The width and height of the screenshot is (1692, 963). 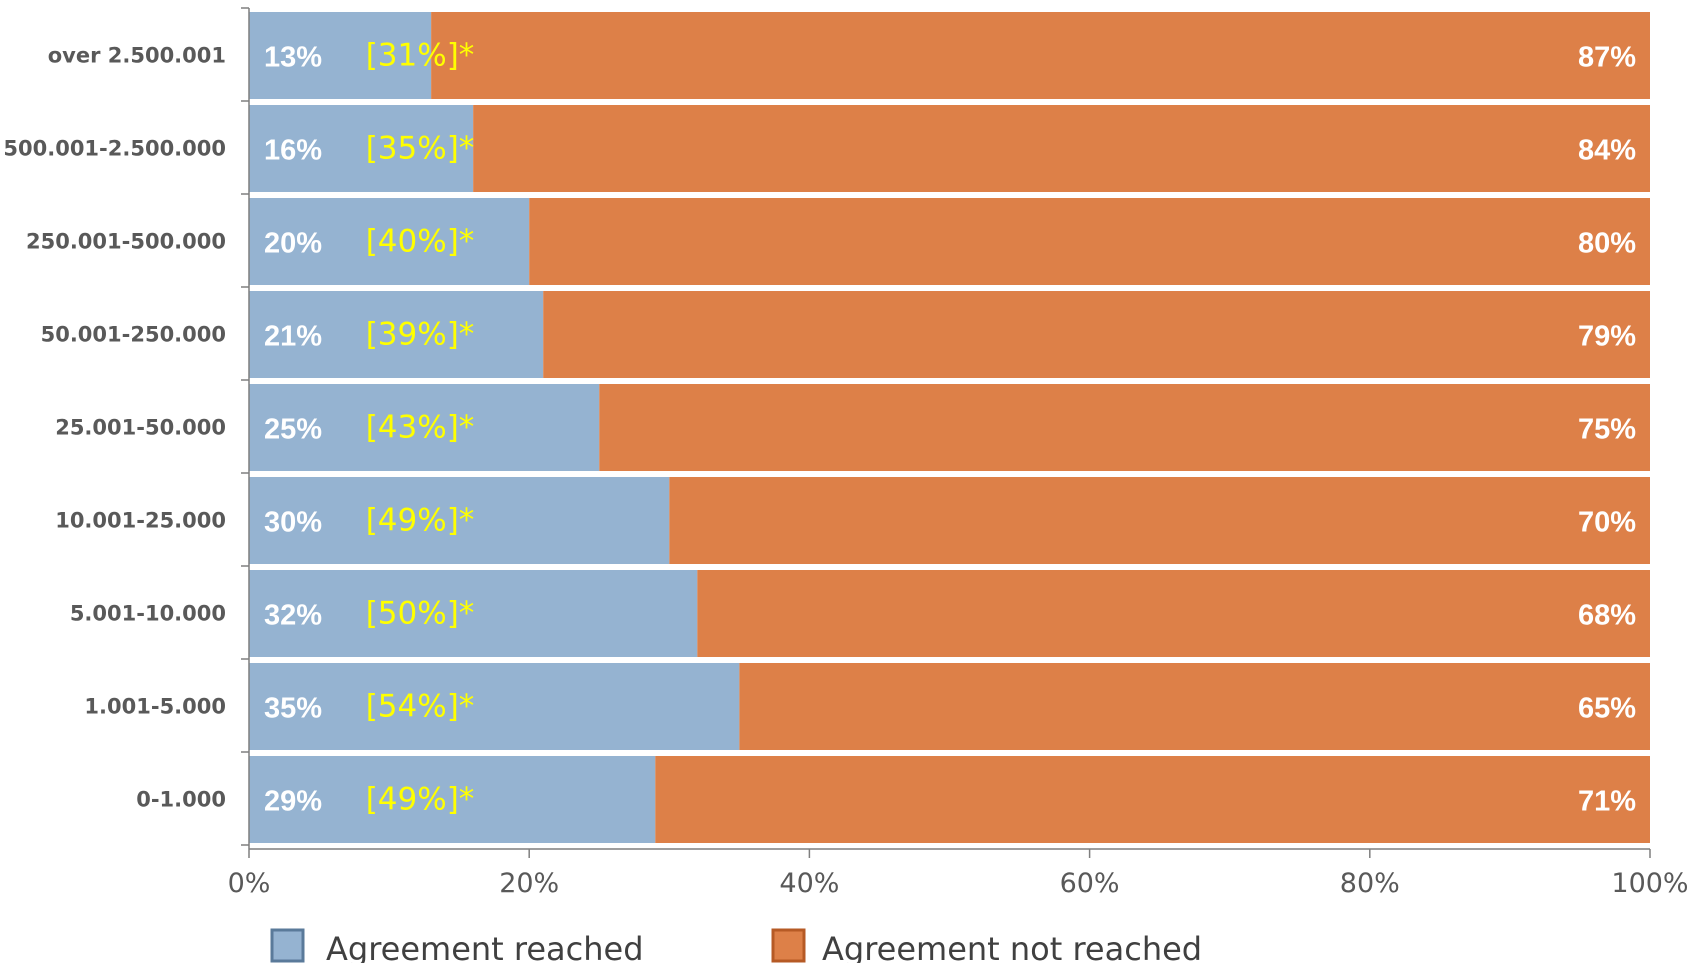 I want to click on data-label-not-reached: 75%, so click(x=1607, y=430).